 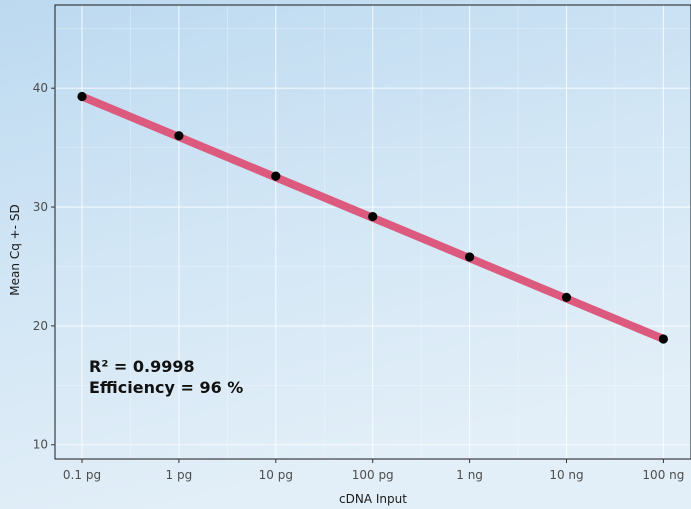 I want to click on x-axis-label: cDNA Input, so click(x=373, y=499).